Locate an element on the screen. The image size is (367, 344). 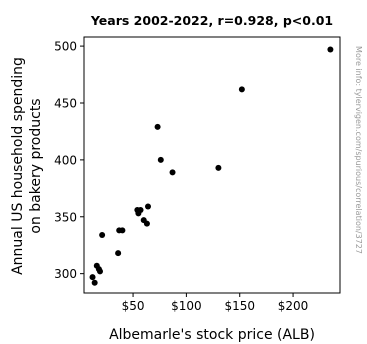
x-tick-label: $50 is located at coordinates (133, 306).